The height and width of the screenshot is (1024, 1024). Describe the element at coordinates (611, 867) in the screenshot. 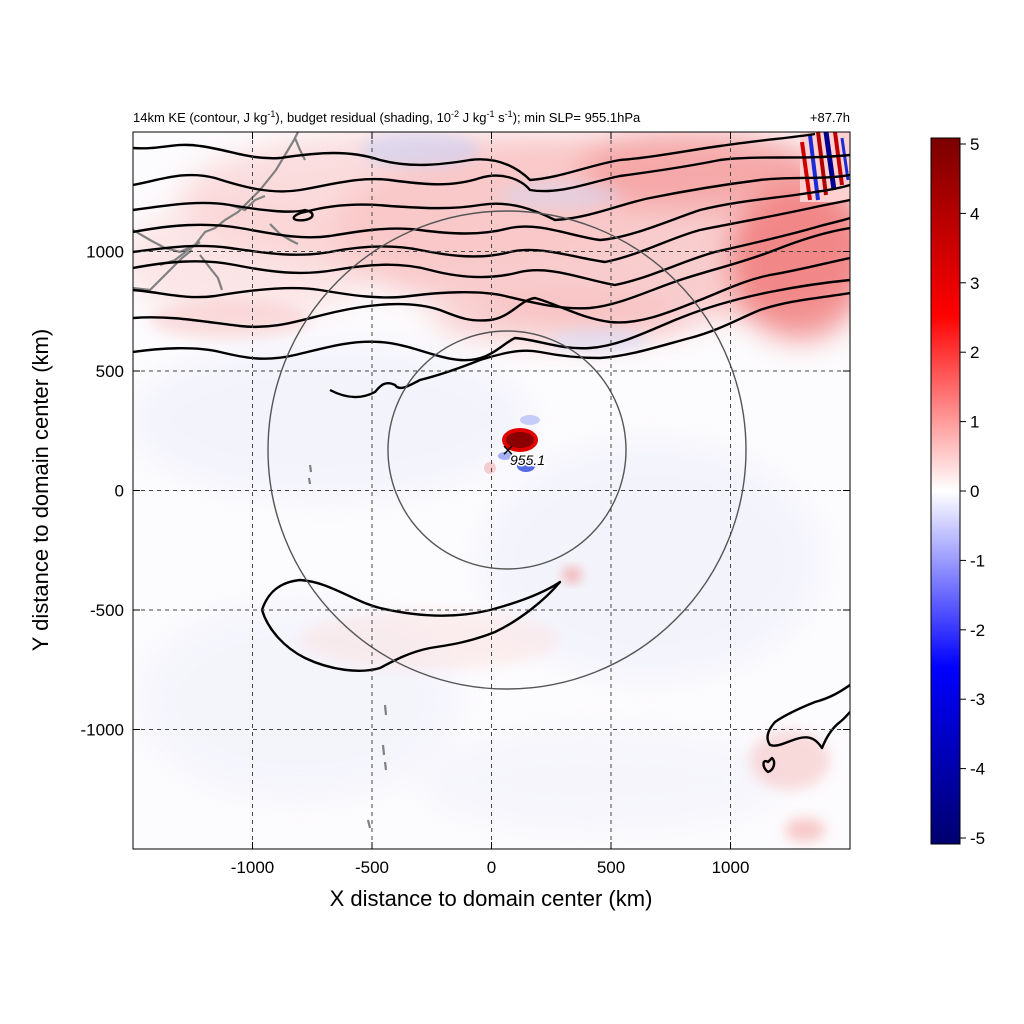

I see `x-tick-label: 500` at that location.